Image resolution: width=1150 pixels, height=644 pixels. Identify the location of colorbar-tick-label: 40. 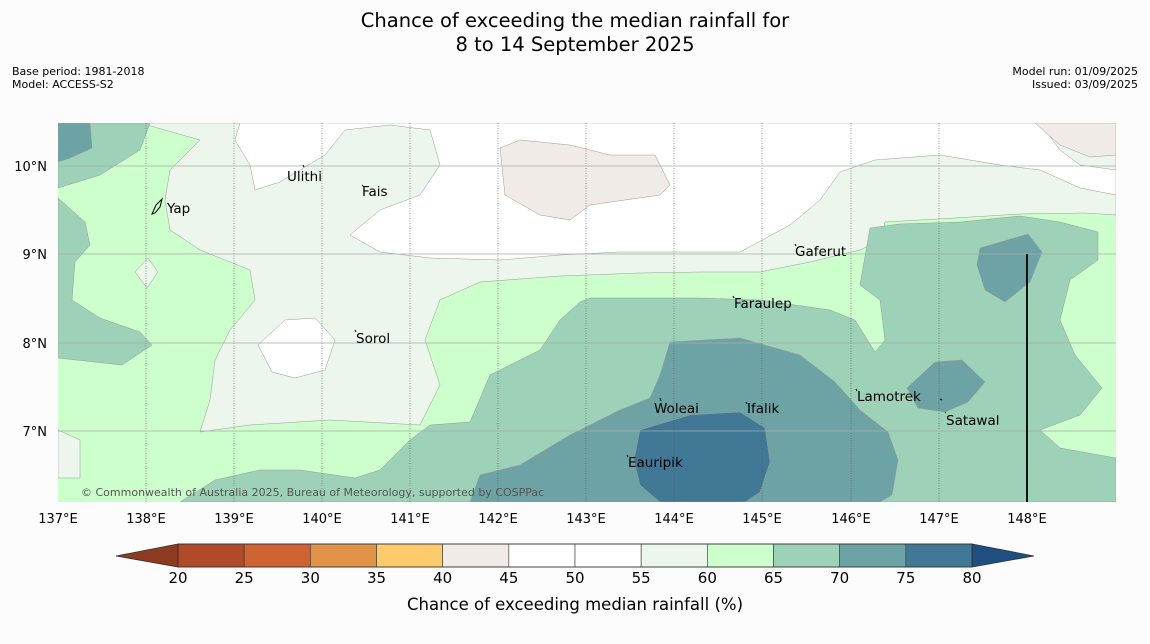
(442, 578).